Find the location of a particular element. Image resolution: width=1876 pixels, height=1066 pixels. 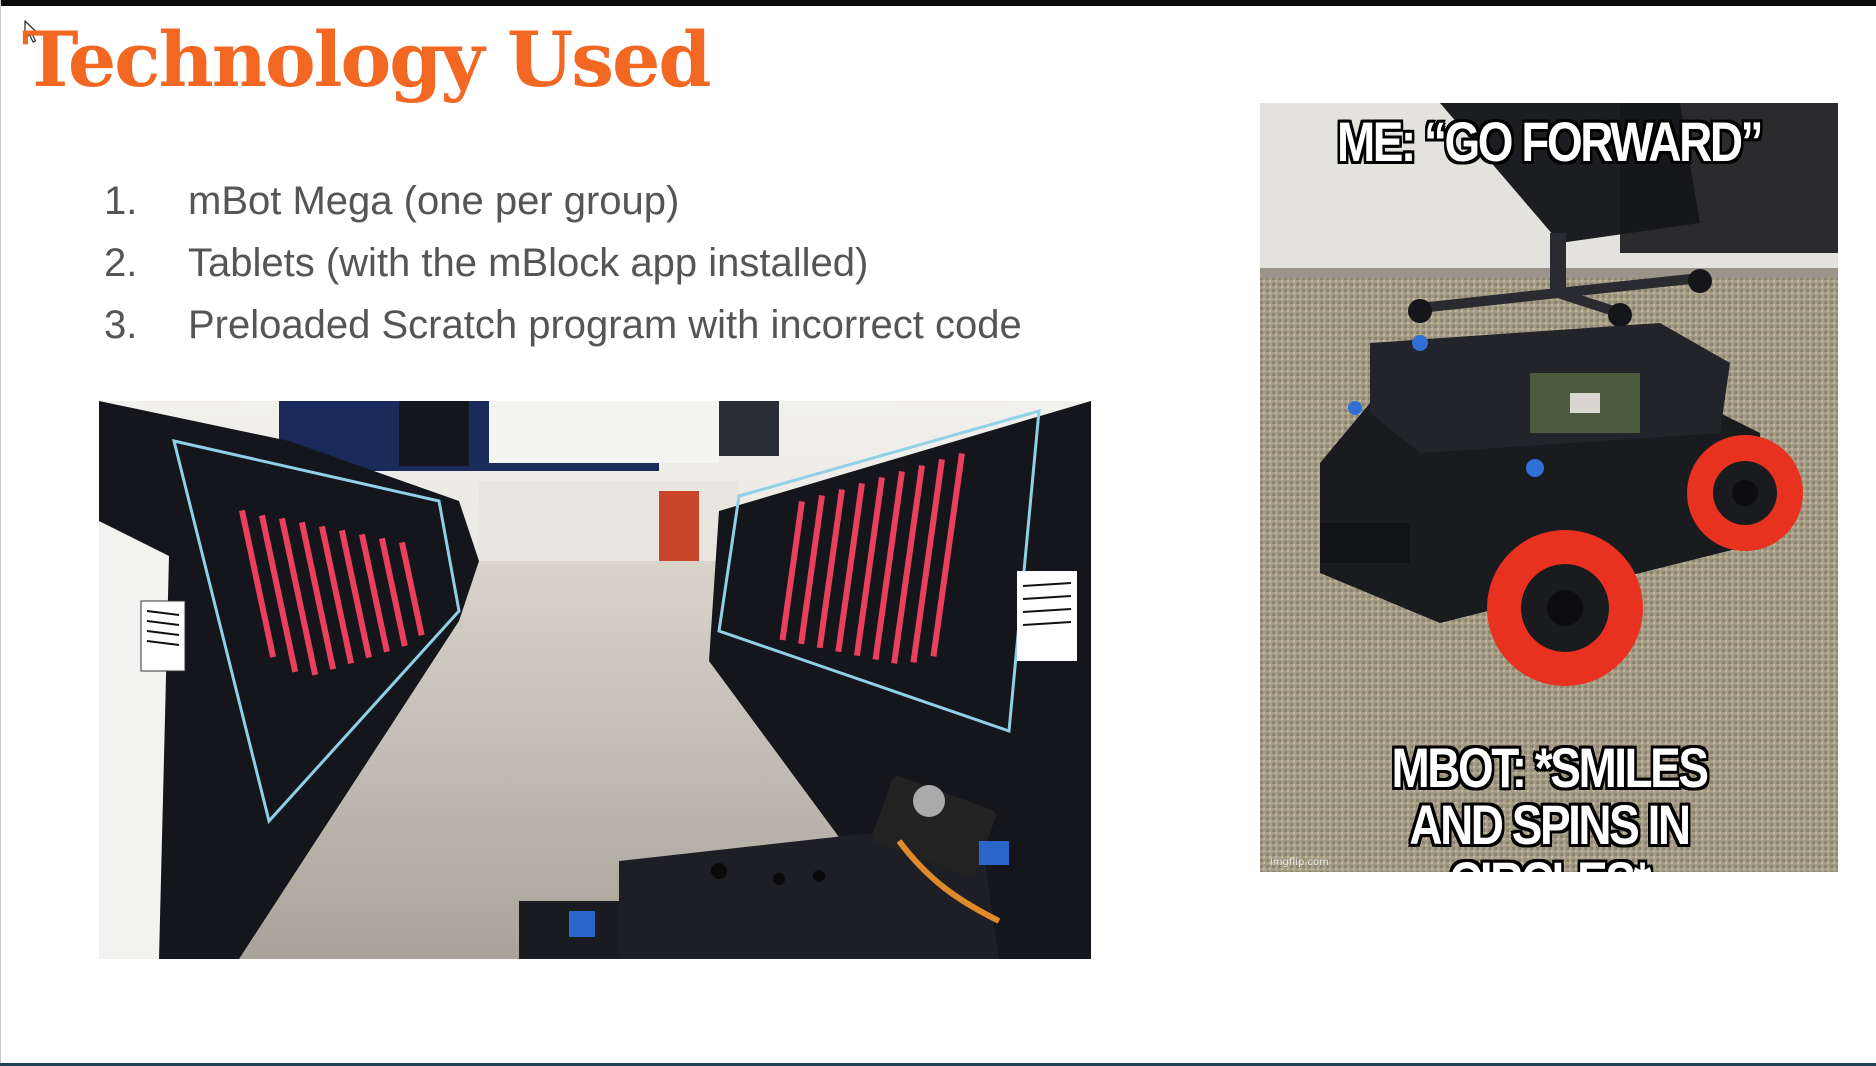

window-top-border is located at coordinates (938, 3).